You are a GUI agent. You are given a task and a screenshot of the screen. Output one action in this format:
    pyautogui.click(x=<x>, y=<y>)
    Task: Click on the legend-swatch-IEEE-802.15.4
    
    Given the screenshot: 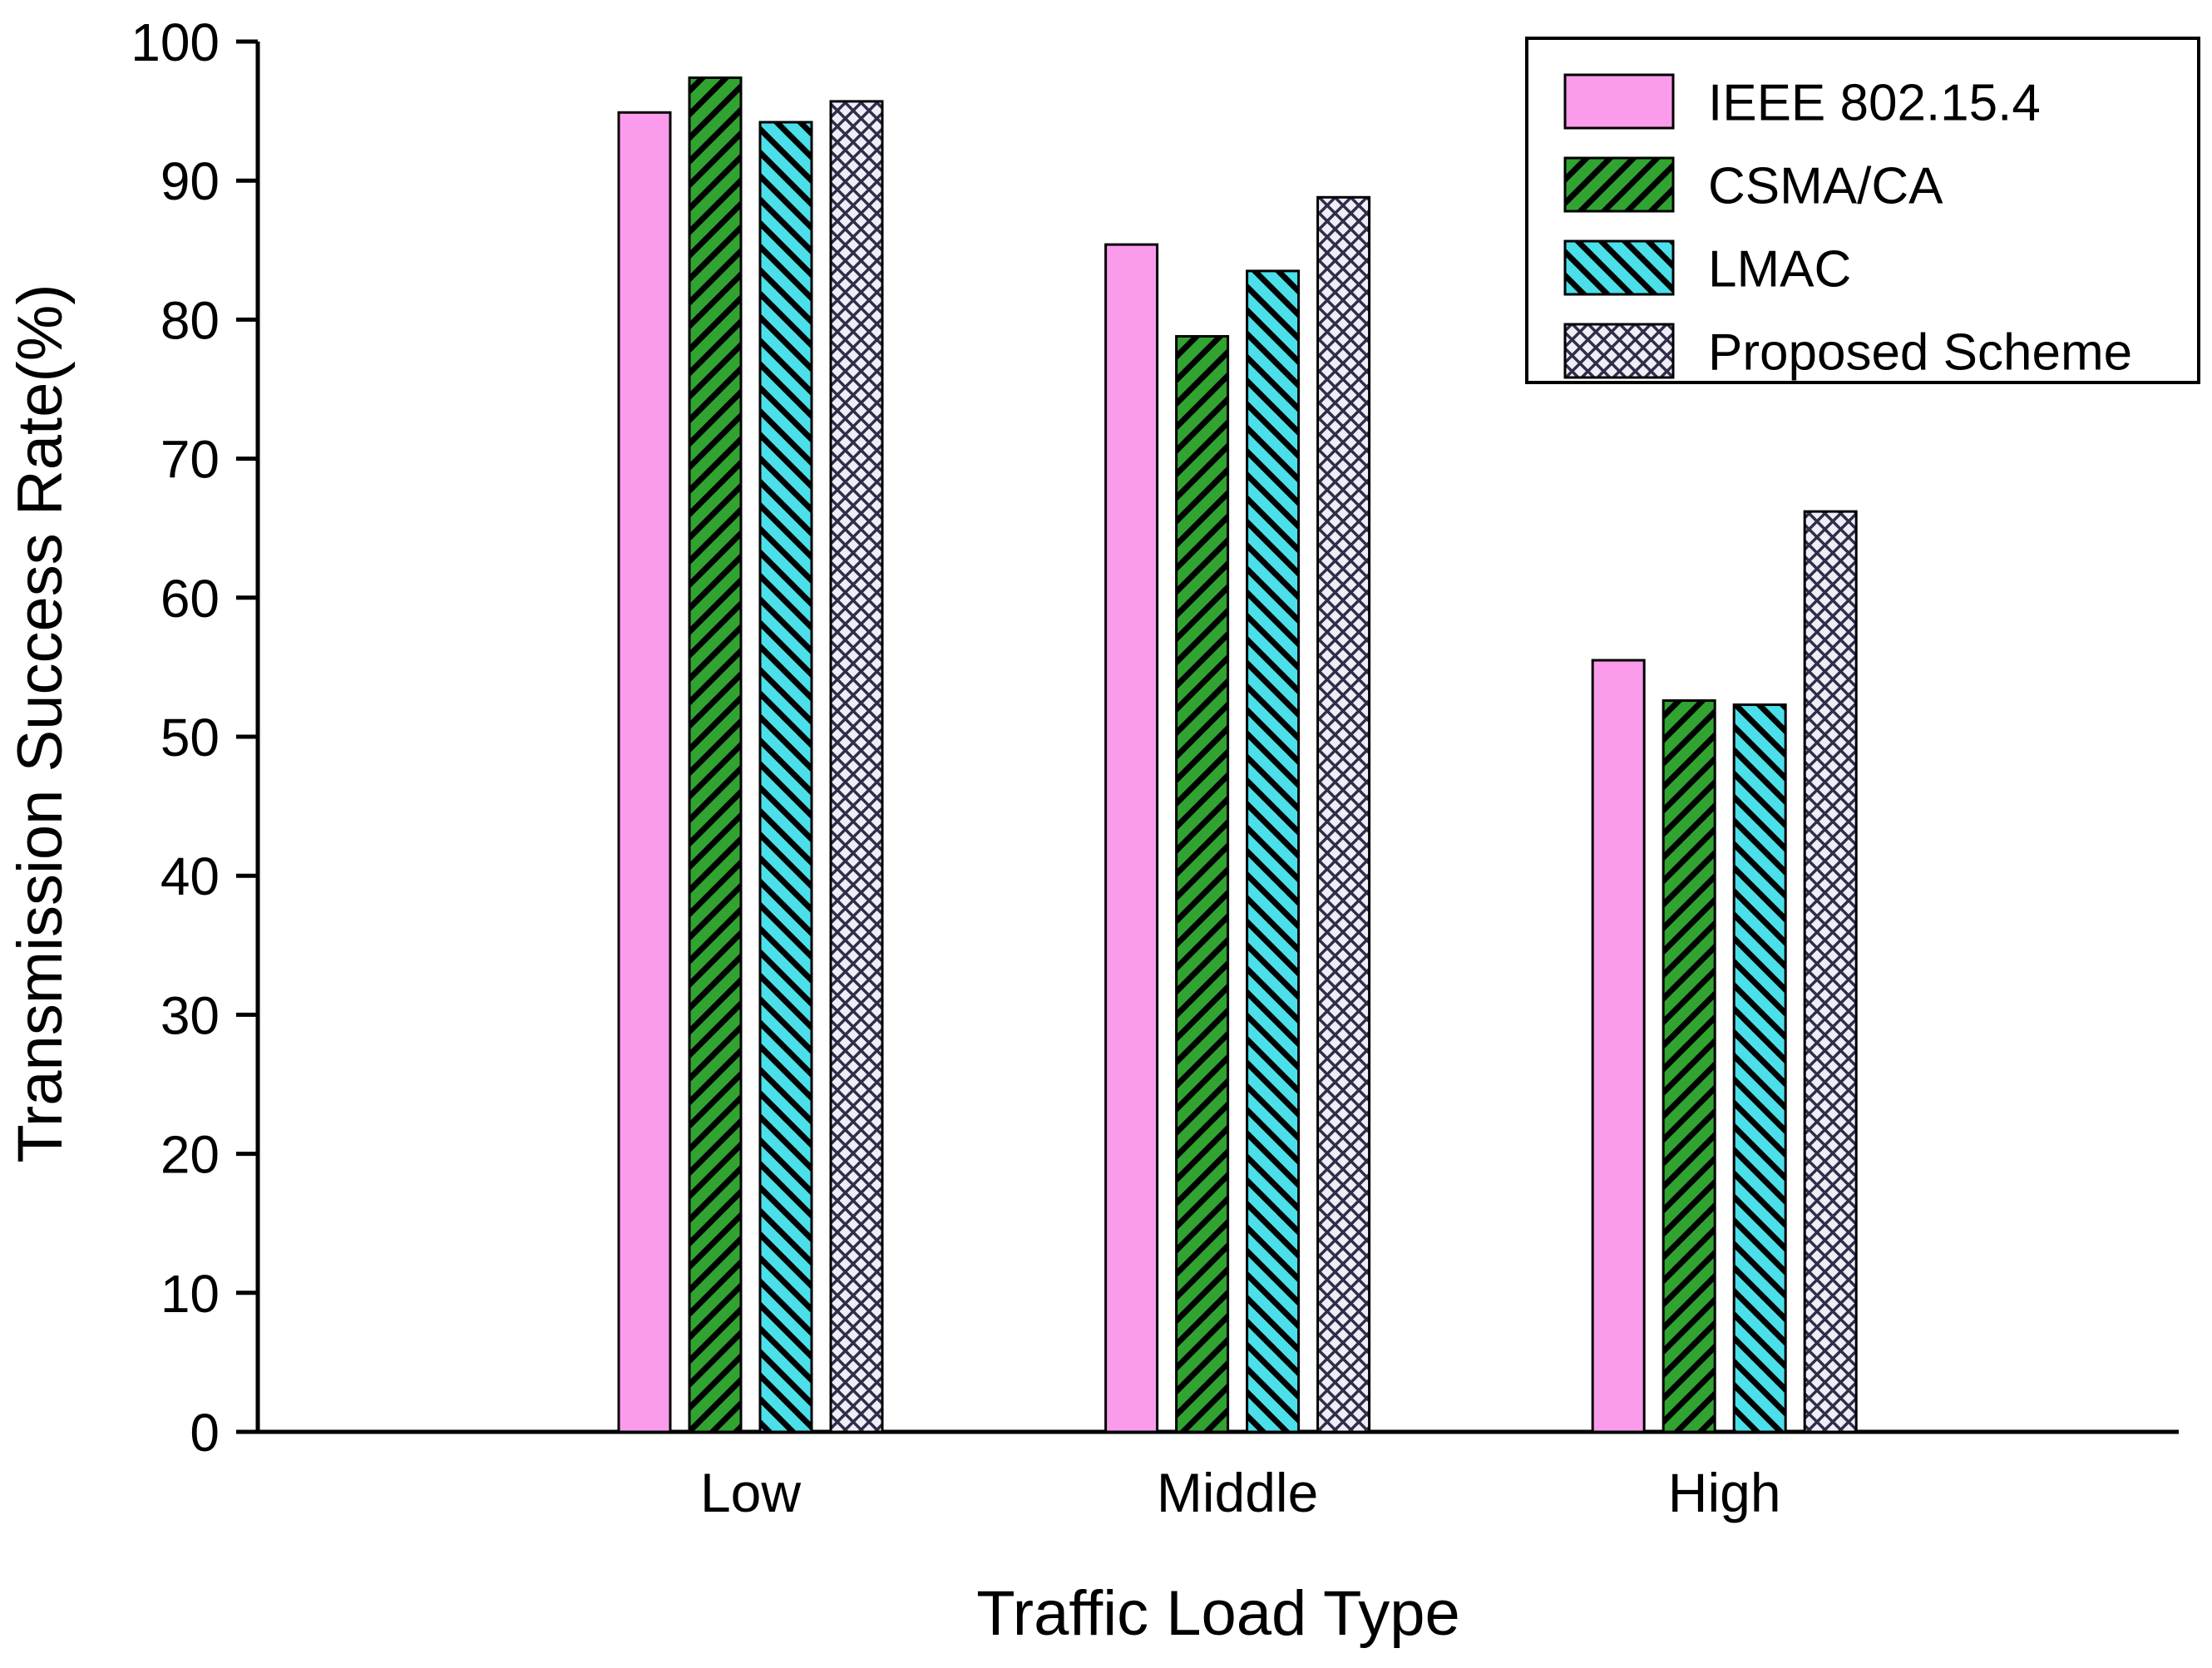 What is the action you would take?
    pyautogui.click(x=1619, y=102)
    